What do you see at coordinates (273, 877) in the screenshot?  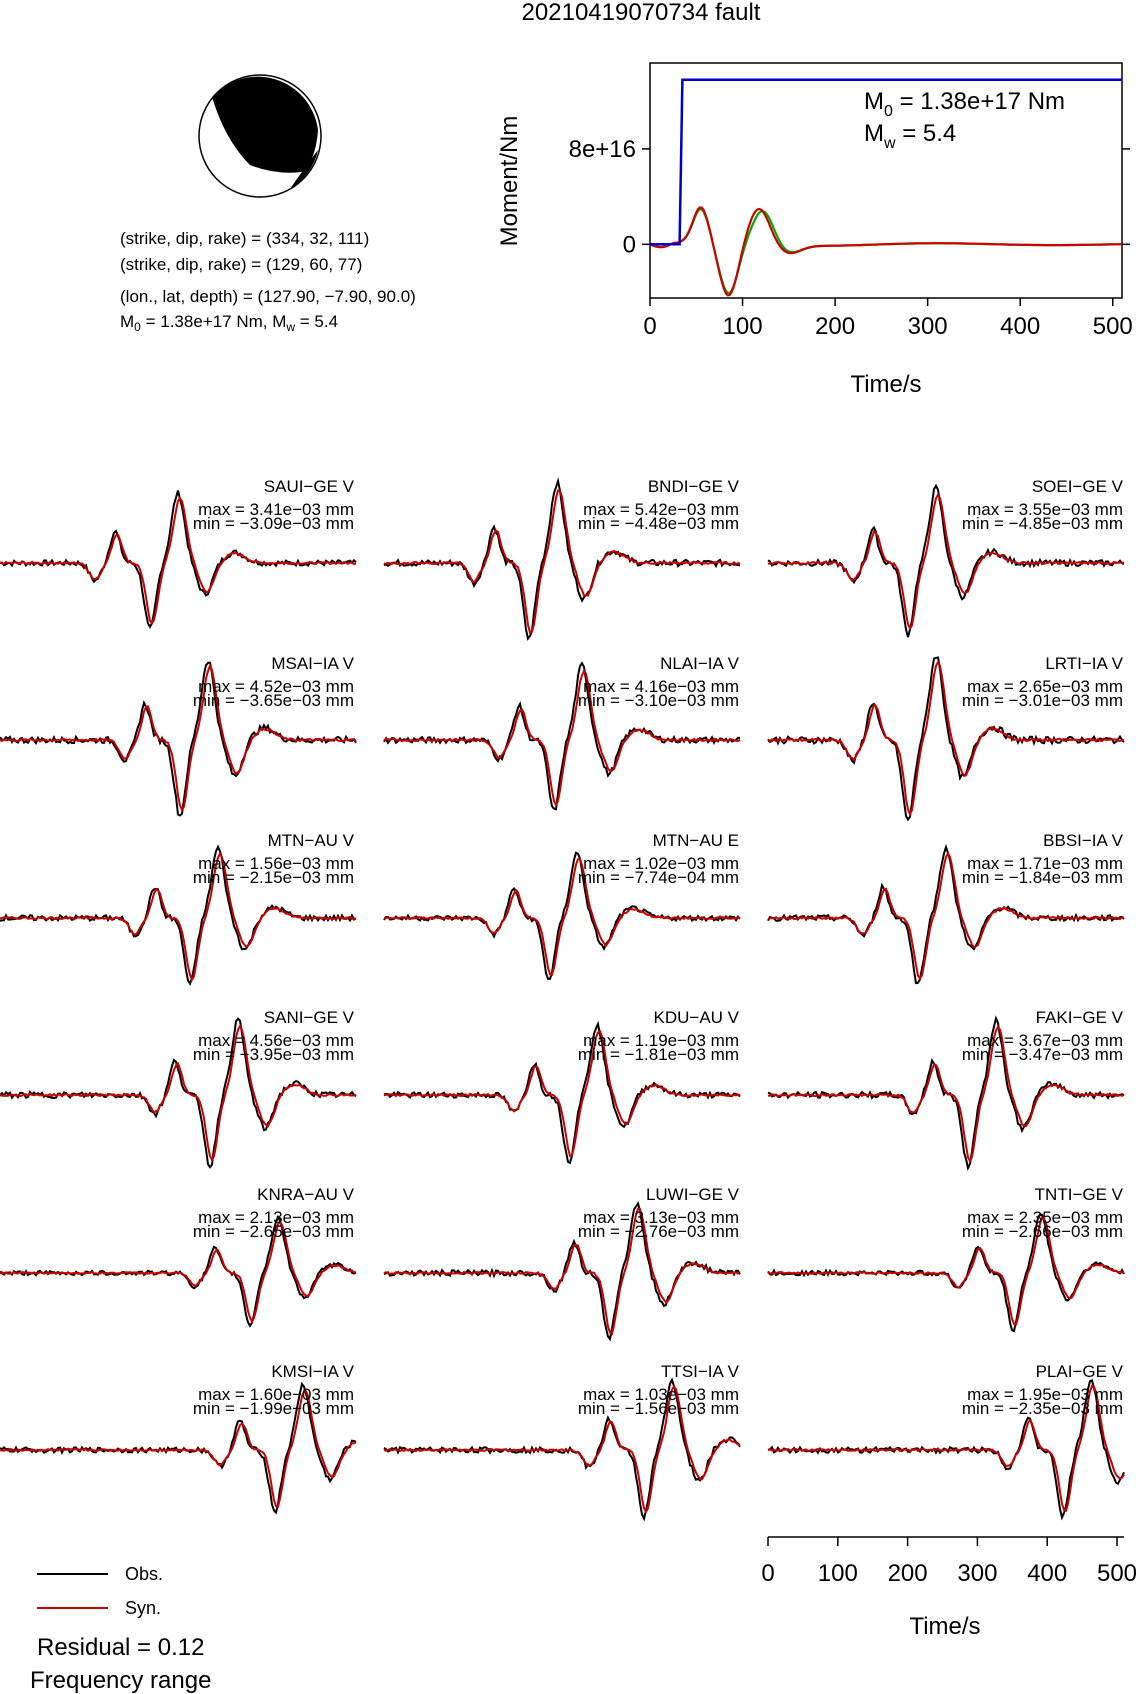 I see `station-min-label: min = −2.15e−03 mm` at bounding box center [273, 877].